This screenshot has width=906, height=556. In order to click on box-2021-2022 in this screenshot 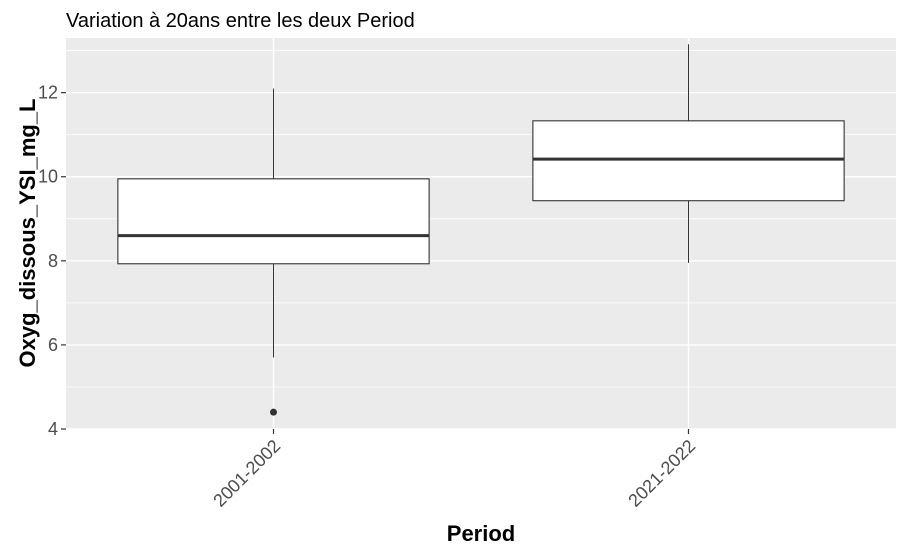, I will do `click(688, 153)`.